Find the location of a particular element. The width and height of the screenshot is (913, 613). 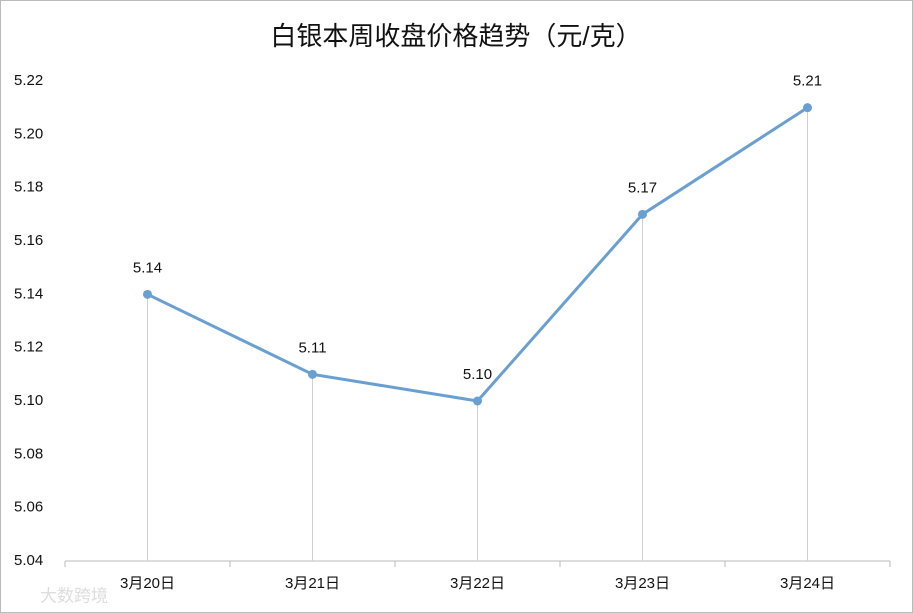

y-tick-label: 5.18 is located at coordinates (28, 187).